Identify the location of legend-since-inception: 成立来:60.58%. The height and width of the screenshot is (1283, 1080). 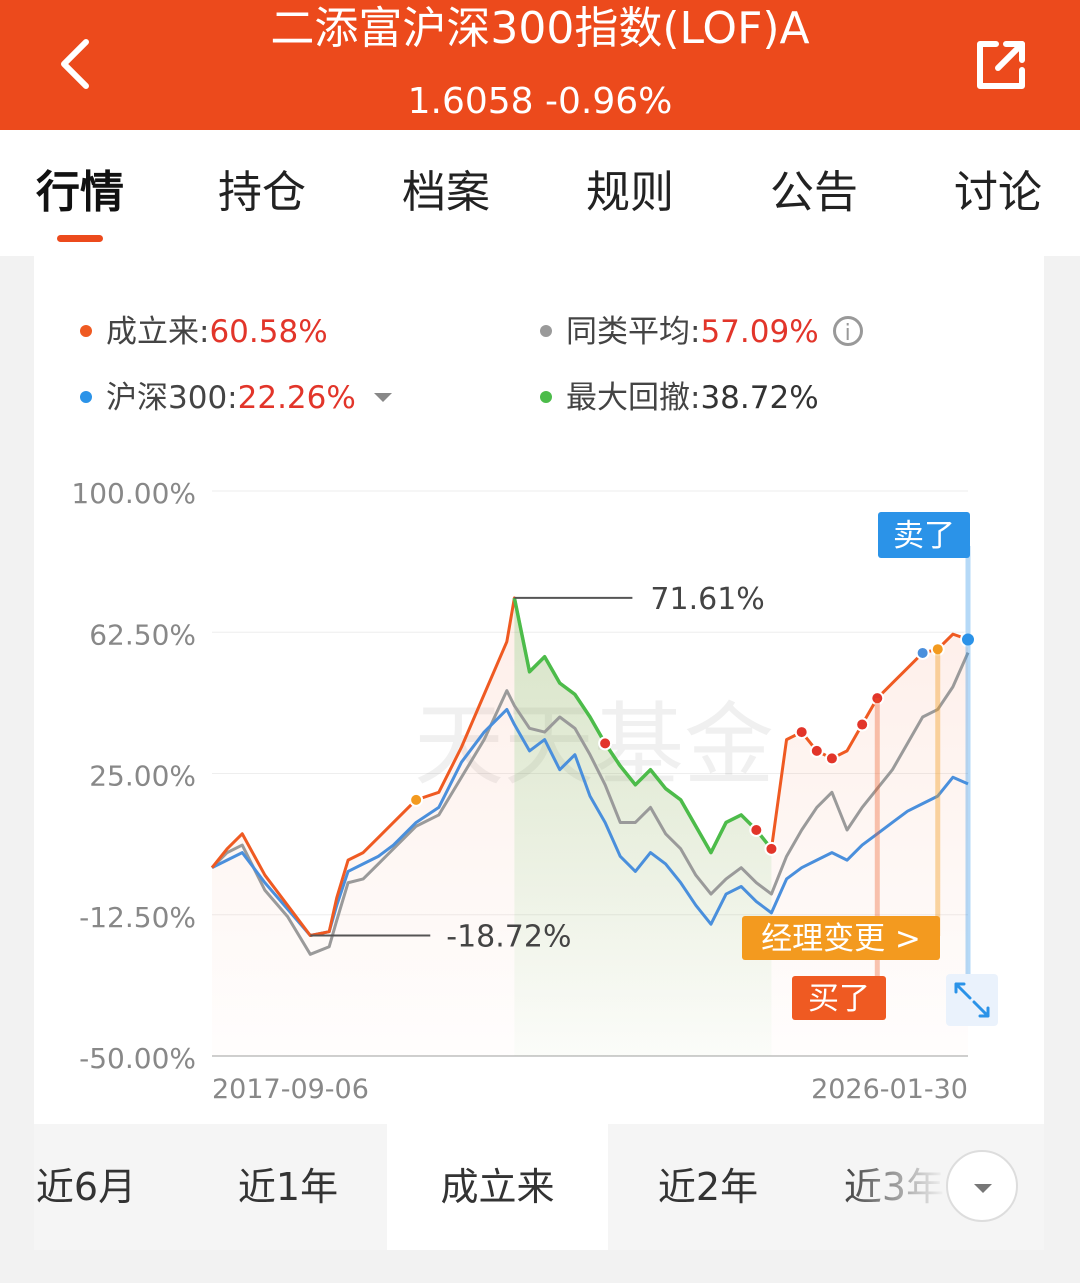
(204, 332).